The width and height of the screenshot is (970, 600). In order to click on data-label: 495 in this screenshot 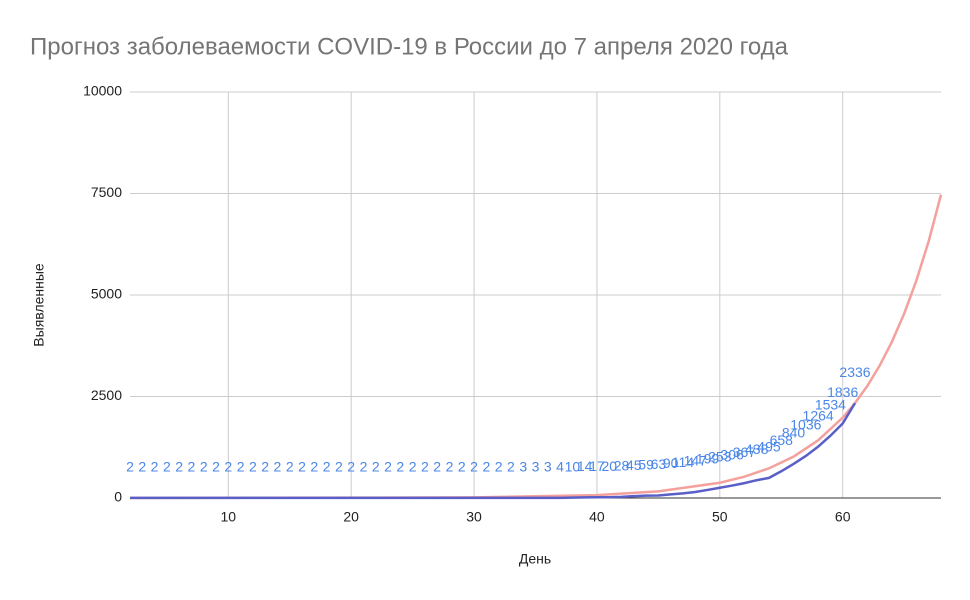, I will do `click(769, 447)`.